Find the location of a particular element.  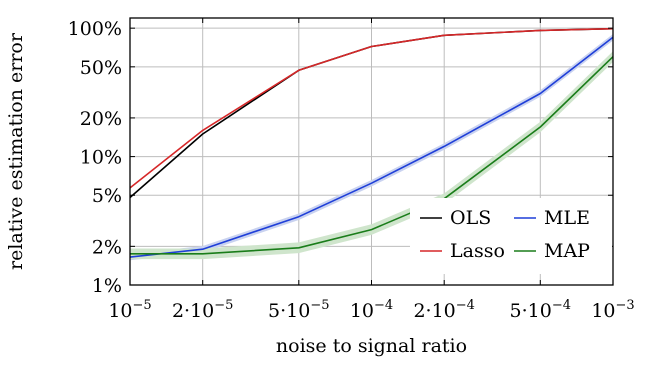

legend: OLS Lasso MLE MAP is located at coordinates (511, 236).